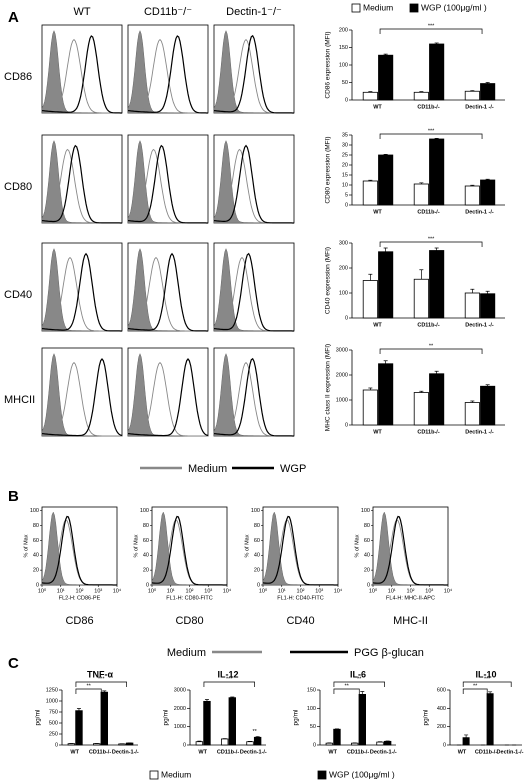  What do you see at coordinates (81, 12) in the screenshot?
I see `column-header: WT` at bounding box center [81, 12].